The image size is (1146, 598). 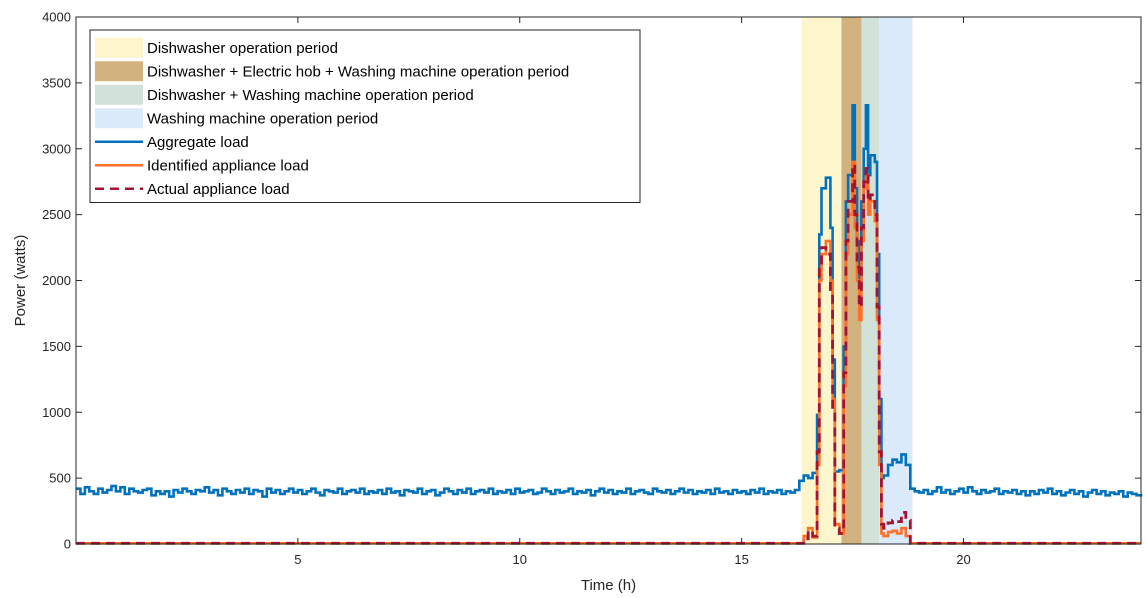 I want to click on y-tick-label: 2500, so click(x=56, y=214).